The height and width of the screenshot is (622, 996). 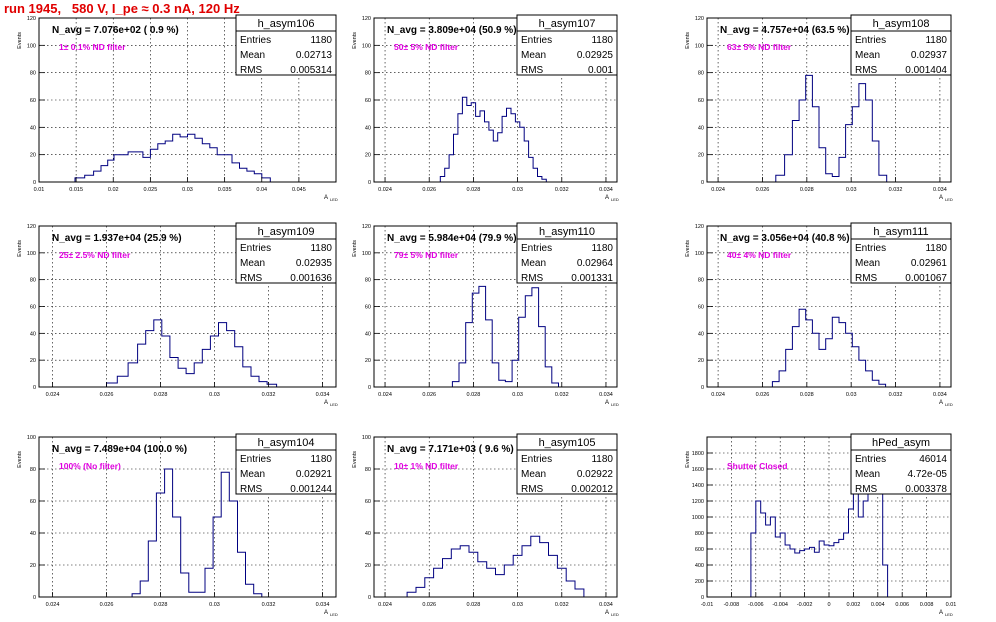 I want to click on stats-value: 0.001331, so click(x=592, y=278).